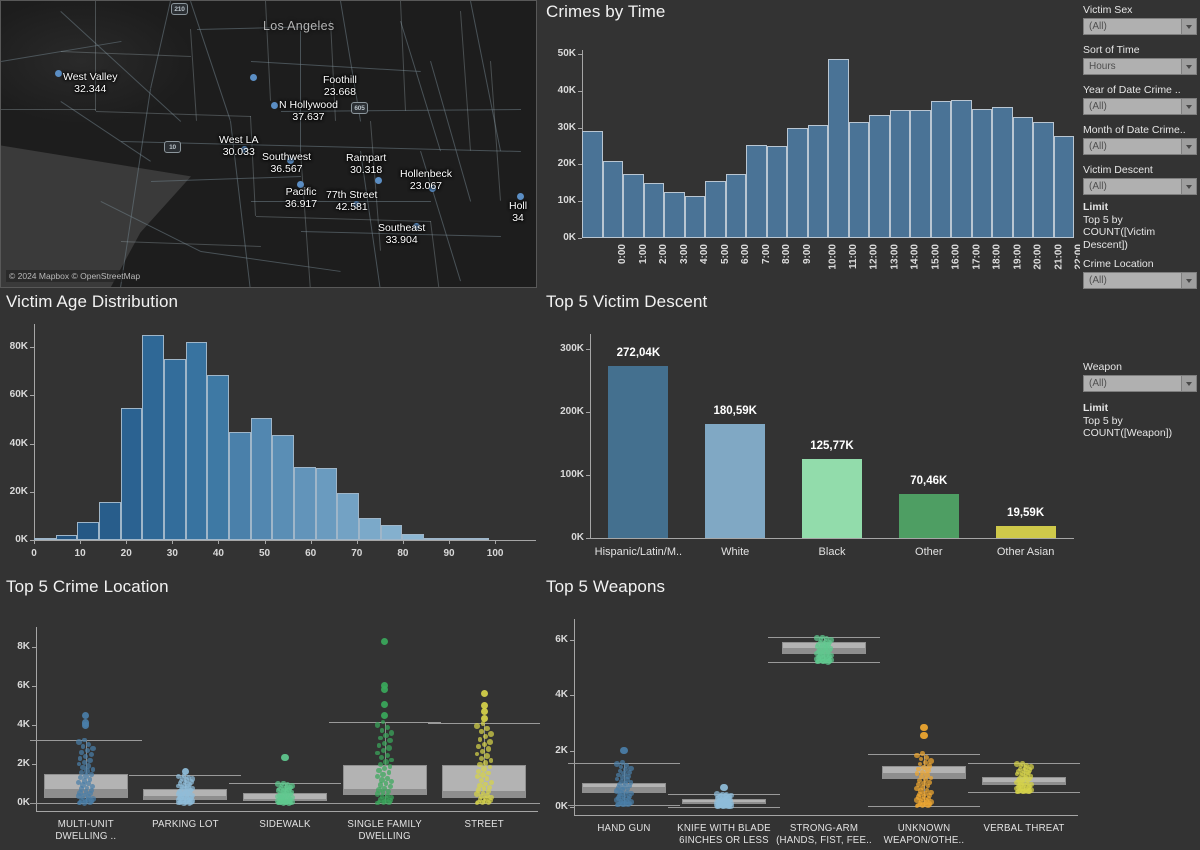 This screenshot has height=850, width=1200. I want to click on filter-crime-location-dropdown: (All), so click(1140, 280).